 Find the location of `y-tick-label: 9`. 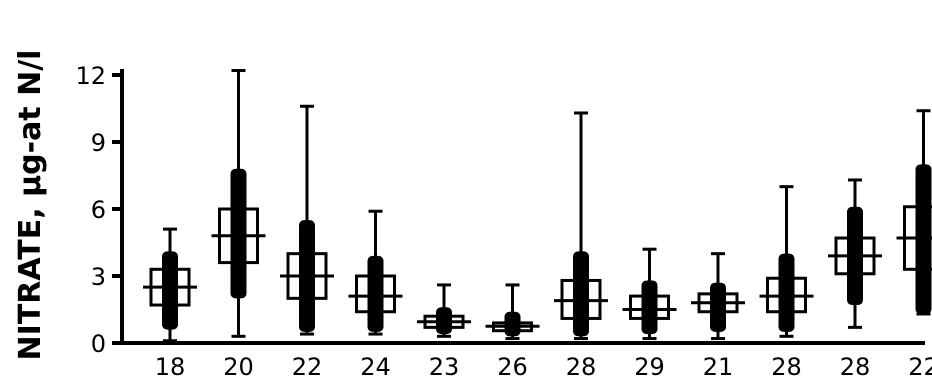

y-tick-label: 9 is located at coordinates (98, 143).